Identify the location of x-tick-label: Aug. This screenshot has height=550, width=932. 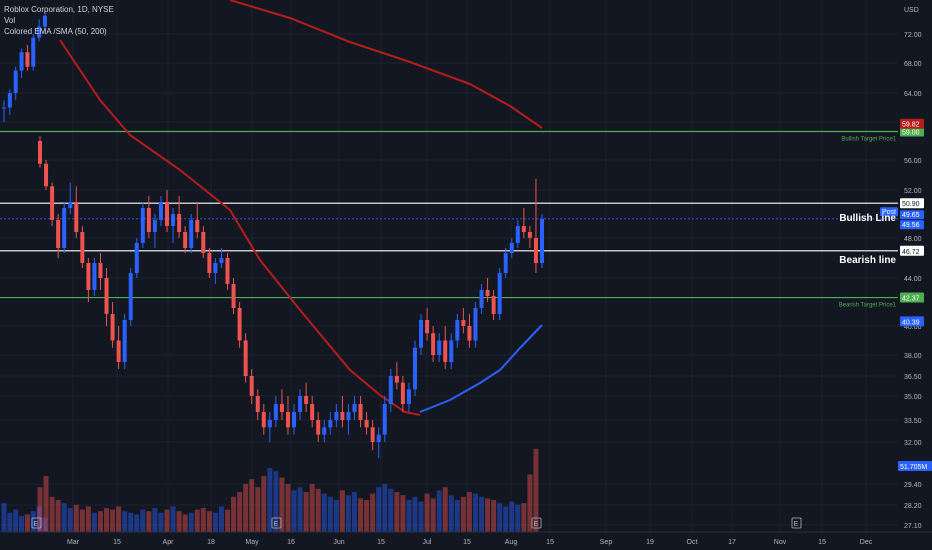
(511, 542).